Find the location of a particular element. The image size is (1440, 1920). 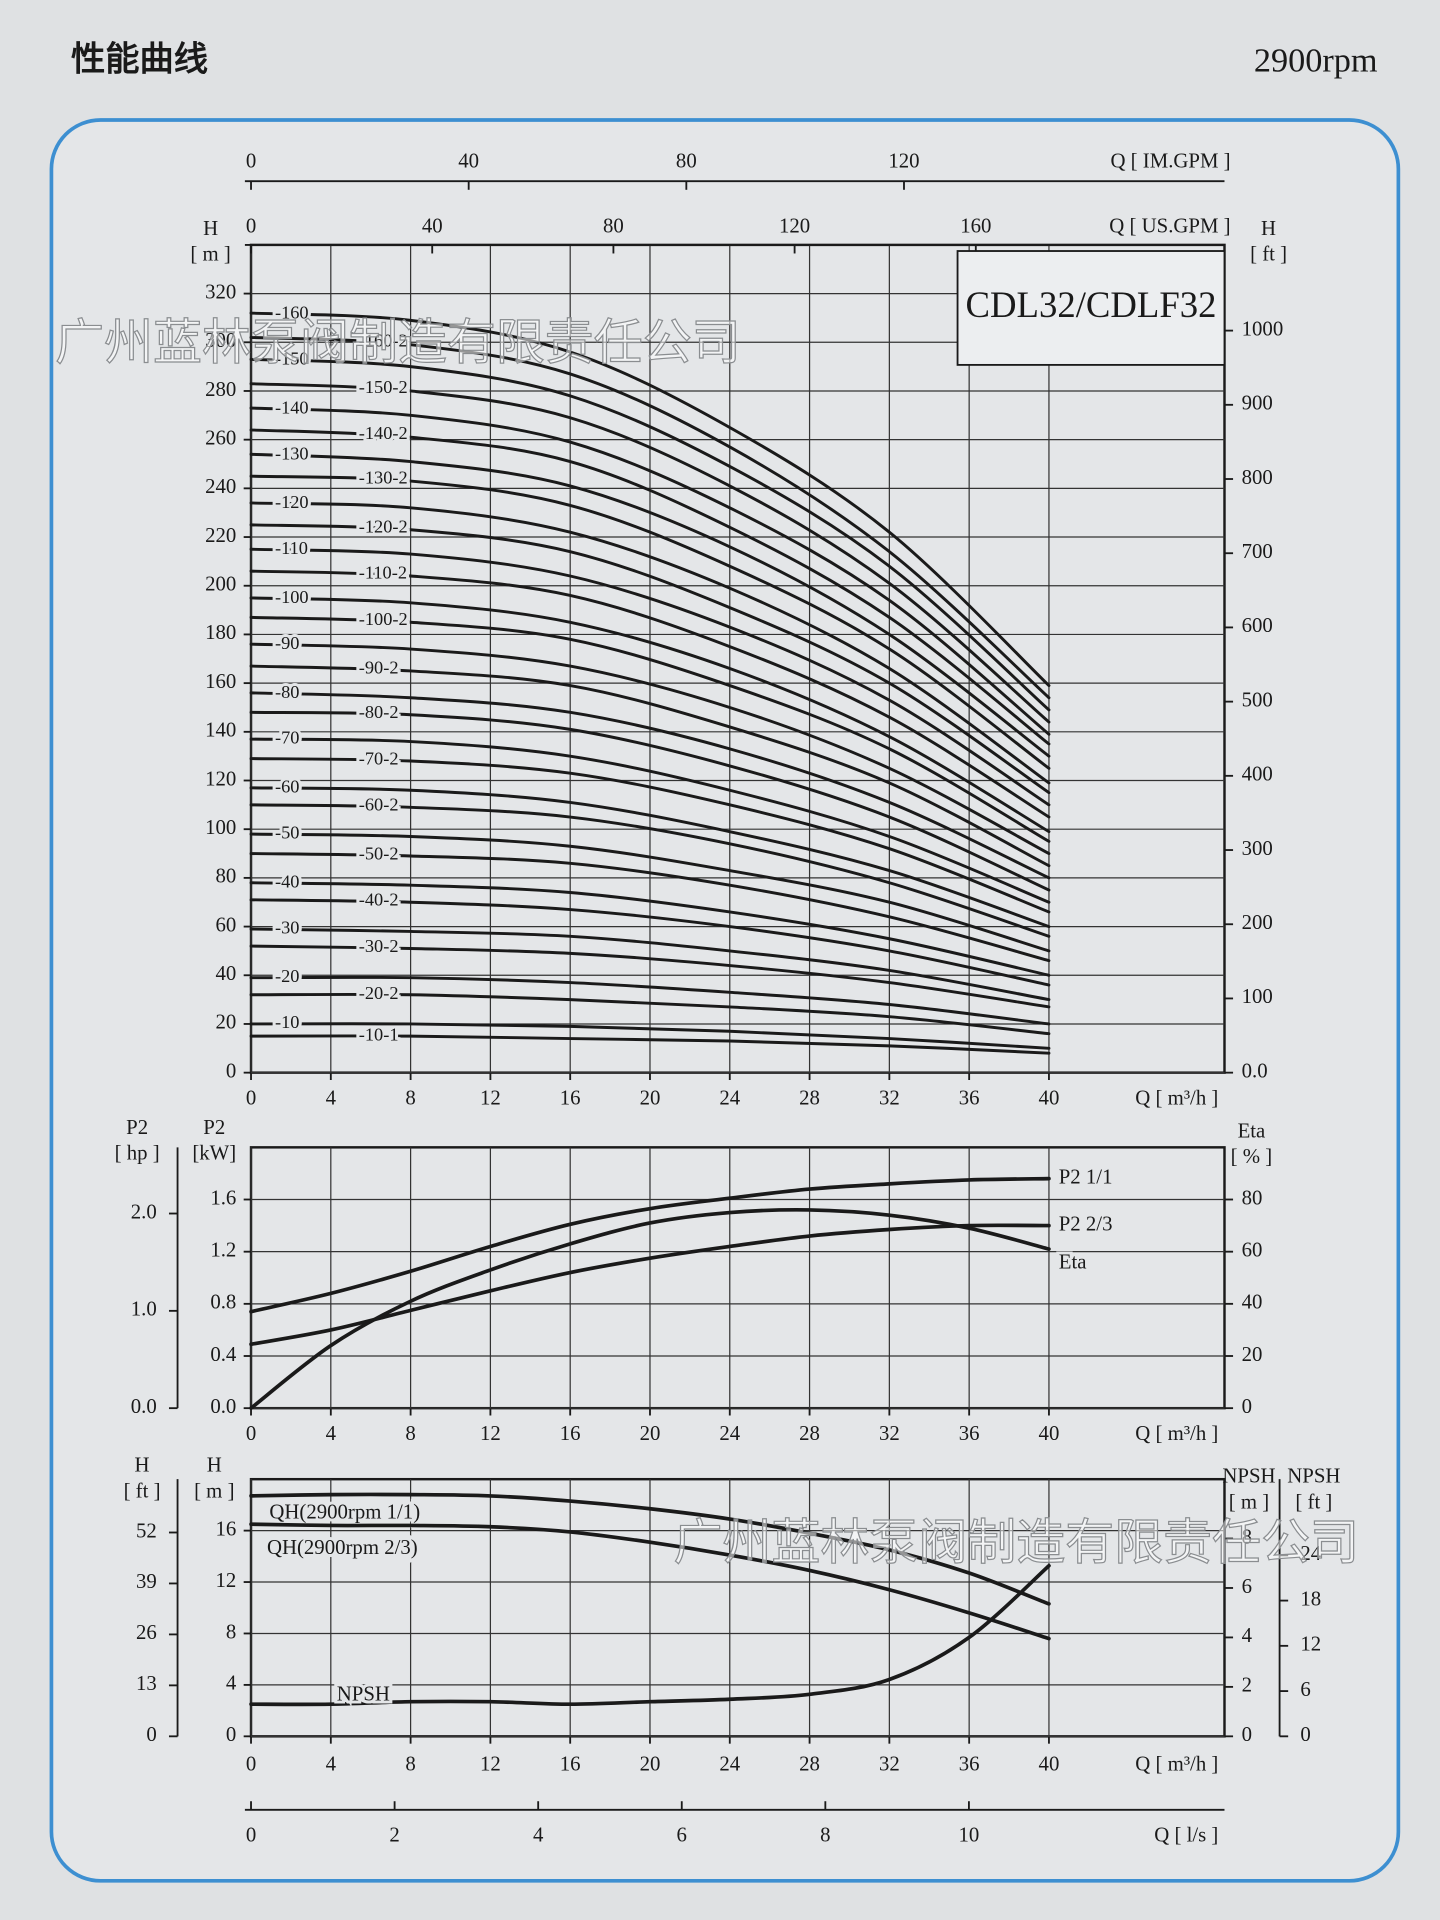

extra-axis-label: H is located at coordinates (142, 1465).